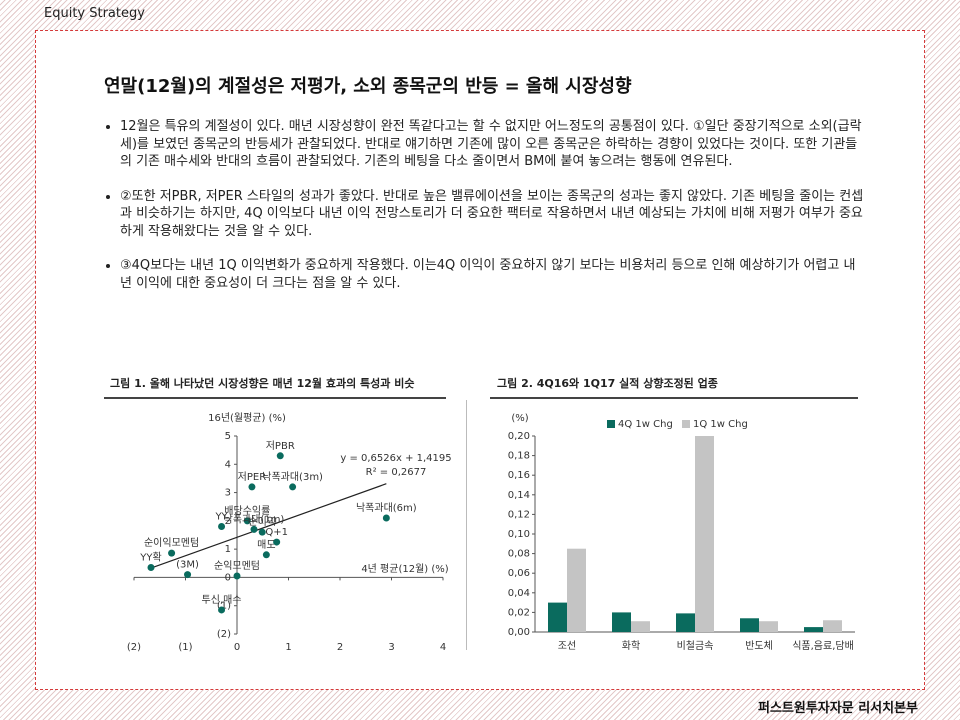 This screenshot has height=720, width=960. Describe the element at coordinates (228, 549) in the screenshot. I see `y-tick-label: 1` at that location.